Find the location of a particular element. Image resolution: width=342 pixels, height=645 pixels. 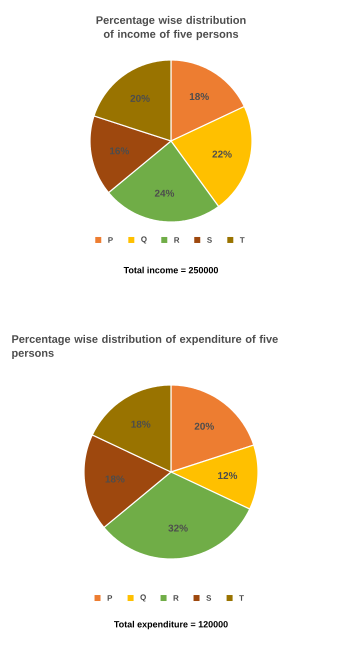

chart-title: Percentage wise distribution of expenditure of five persons is located at coordinates (145, 347).